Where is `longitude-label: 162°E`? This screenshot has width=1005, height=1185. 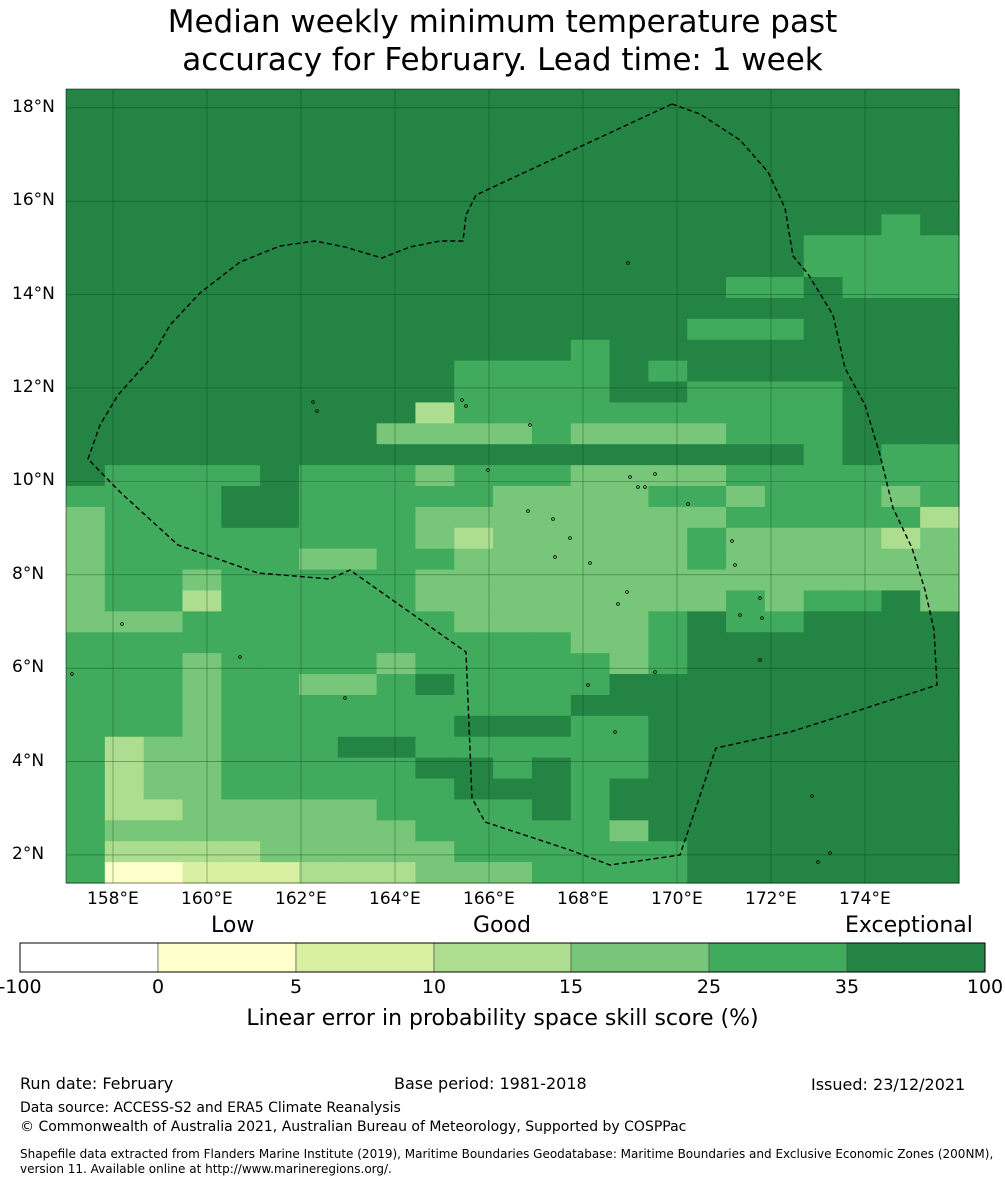
longitude-label: 162°E is located at coordinates (301, 899).